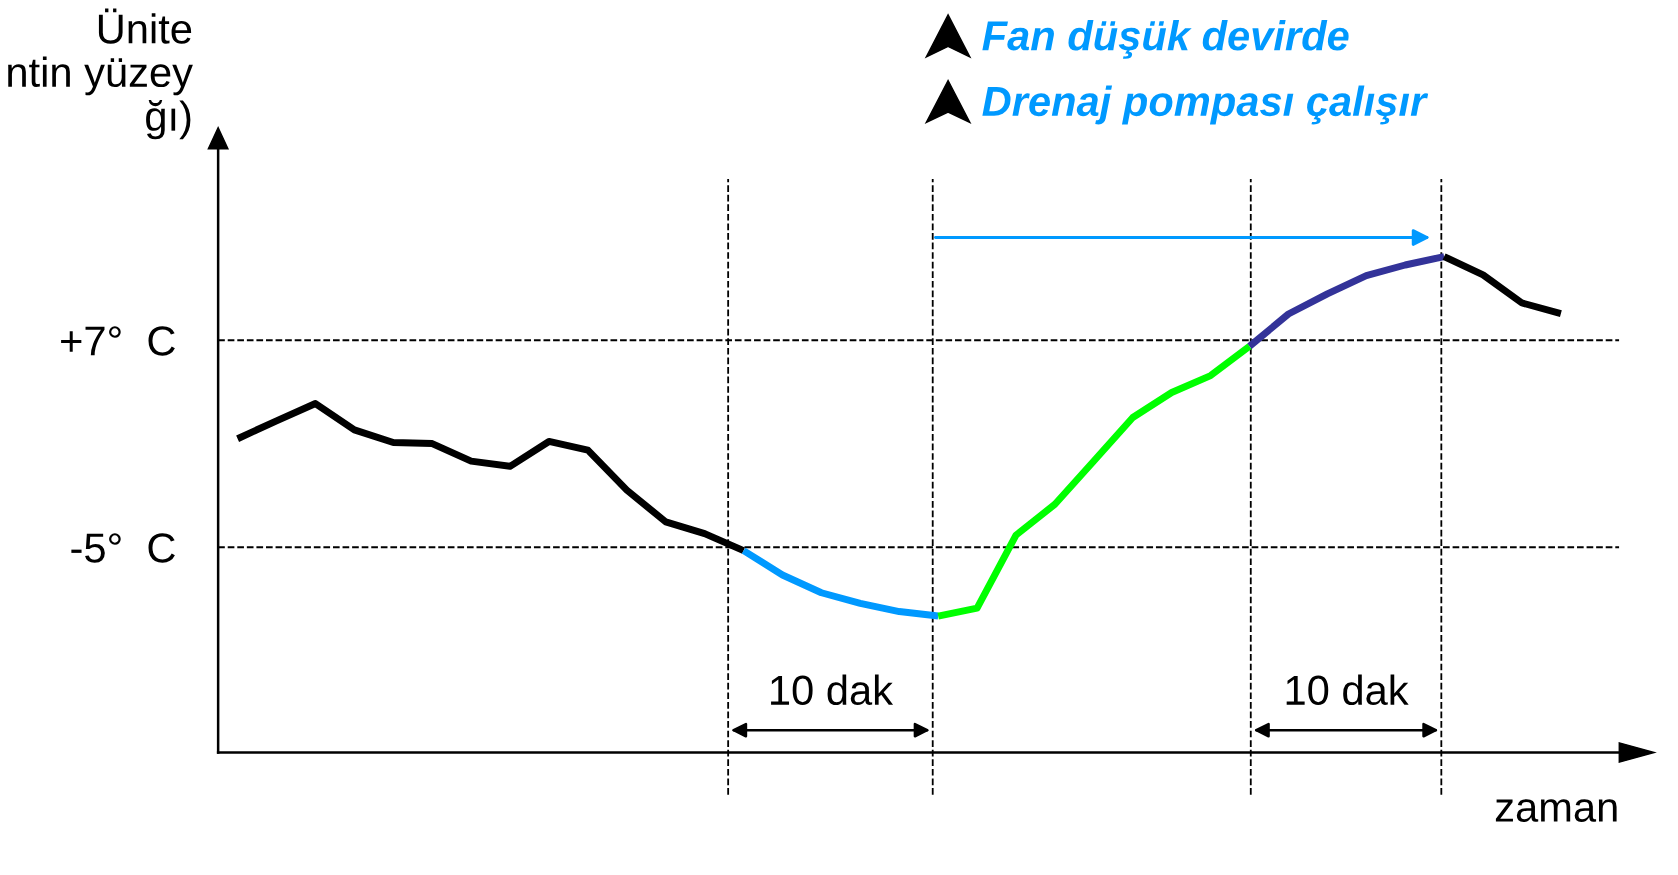  What do you see at coordinates (100, 74) in the screenshot?
I see `y-axis-title: Ünite ntin yüzey ğı)` at bounding box center [100, 74].